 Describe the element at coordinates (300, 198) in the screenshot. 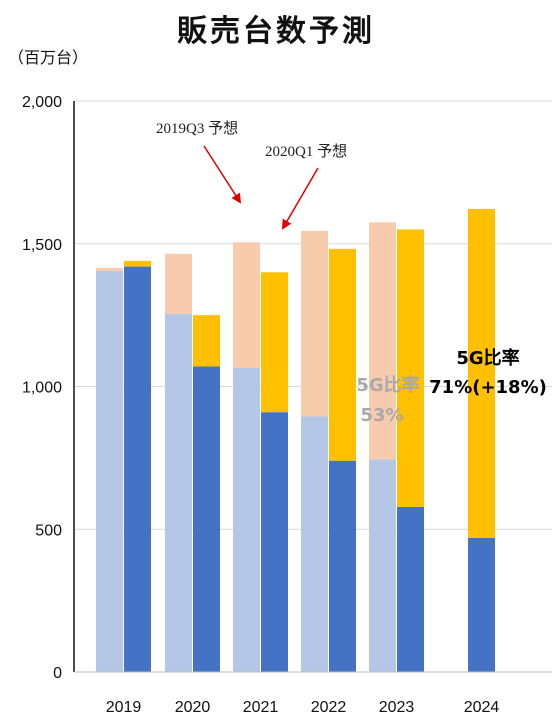

I see `annotation-2020q1-arrow` at that location.